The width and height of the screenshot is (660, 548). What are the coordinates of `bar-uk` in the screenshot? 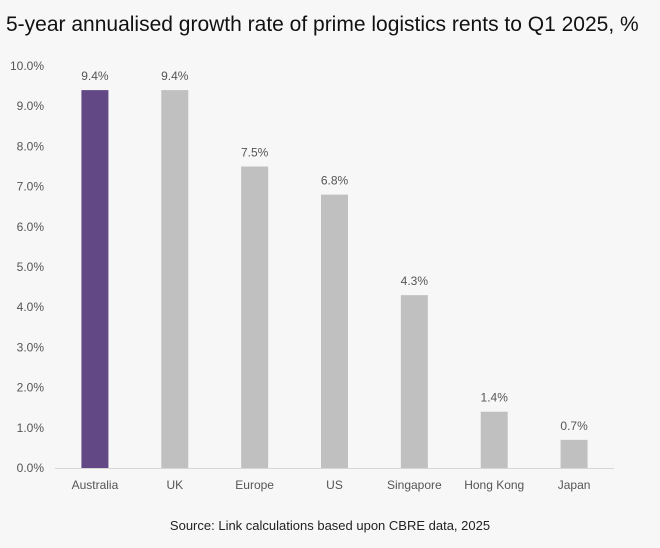 It's located at (175, 279).